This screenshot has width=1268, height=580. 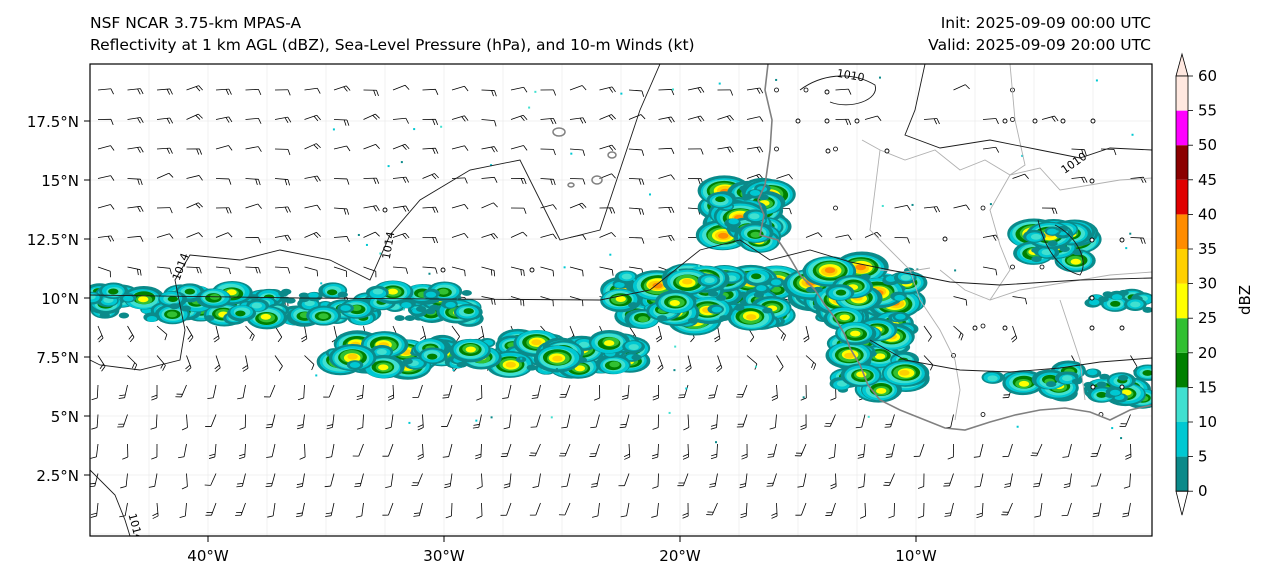 What do you see at coordinates (1182, 231) in the screenshot?
I see `colorbar-segment` at bounding box center [1182, 231].